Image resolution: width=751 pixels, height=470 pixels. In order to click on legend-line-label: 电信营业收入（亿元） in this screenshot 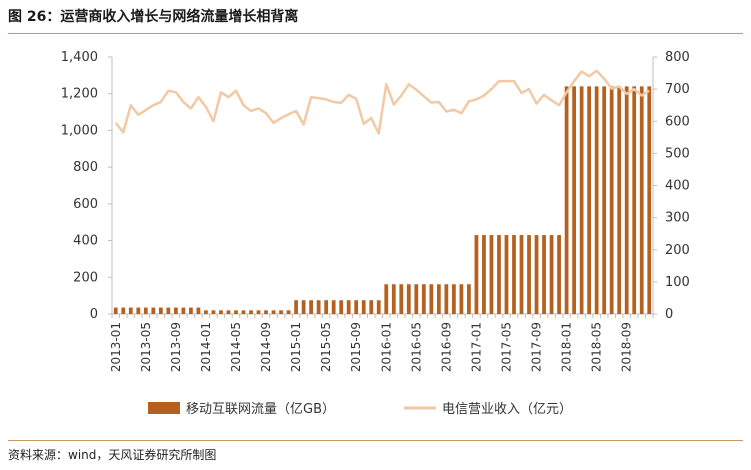, I will do `click(507, 409)`.